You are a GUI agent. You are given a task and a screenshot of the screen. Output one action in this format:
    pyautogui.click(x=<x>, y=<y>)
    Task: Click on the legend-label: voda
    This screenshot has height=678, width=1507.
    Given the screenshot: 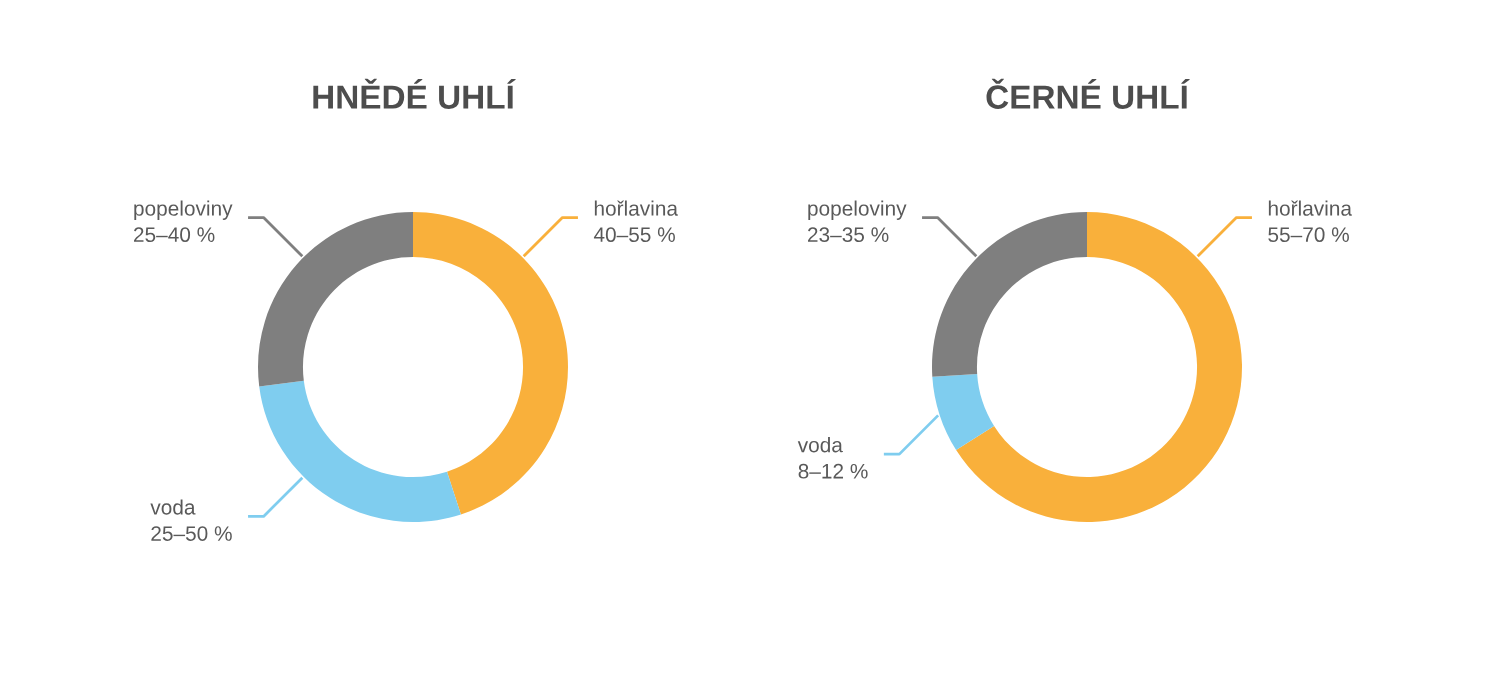 What is the action you would take?
    pyautogui.click(x=820, y=445)
    